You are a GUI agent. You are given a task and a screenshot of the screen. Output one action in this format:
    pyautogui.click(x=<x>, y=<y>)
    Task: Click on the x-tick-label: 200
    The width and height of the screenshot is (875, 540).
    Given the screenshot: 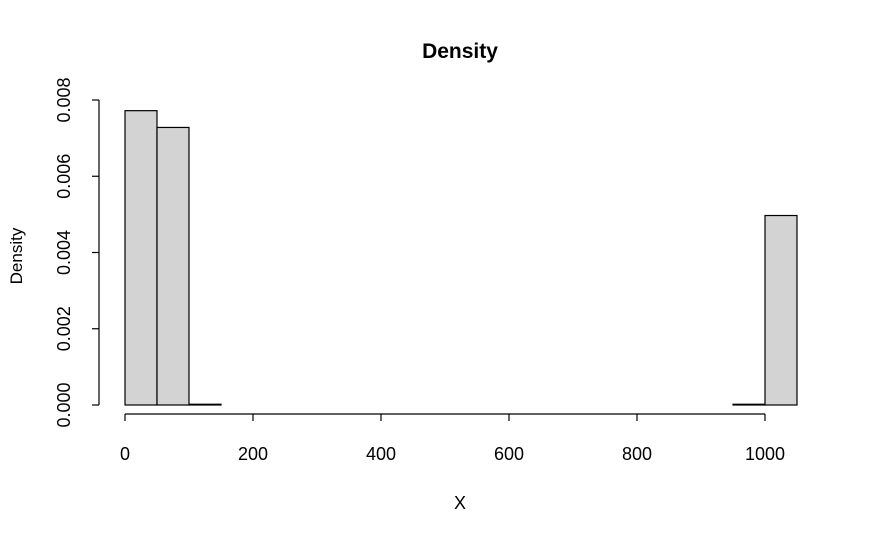 What is the action you would take?
    pyautogui.click(x=253, y=454)
    